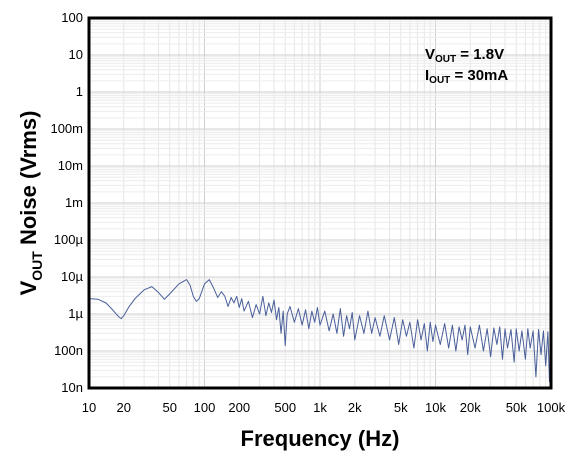 The image size is (582, 456). Describe the element at coordinates (70, 165) in the screenshot. I see `y-tick-label: 10m` at that location.